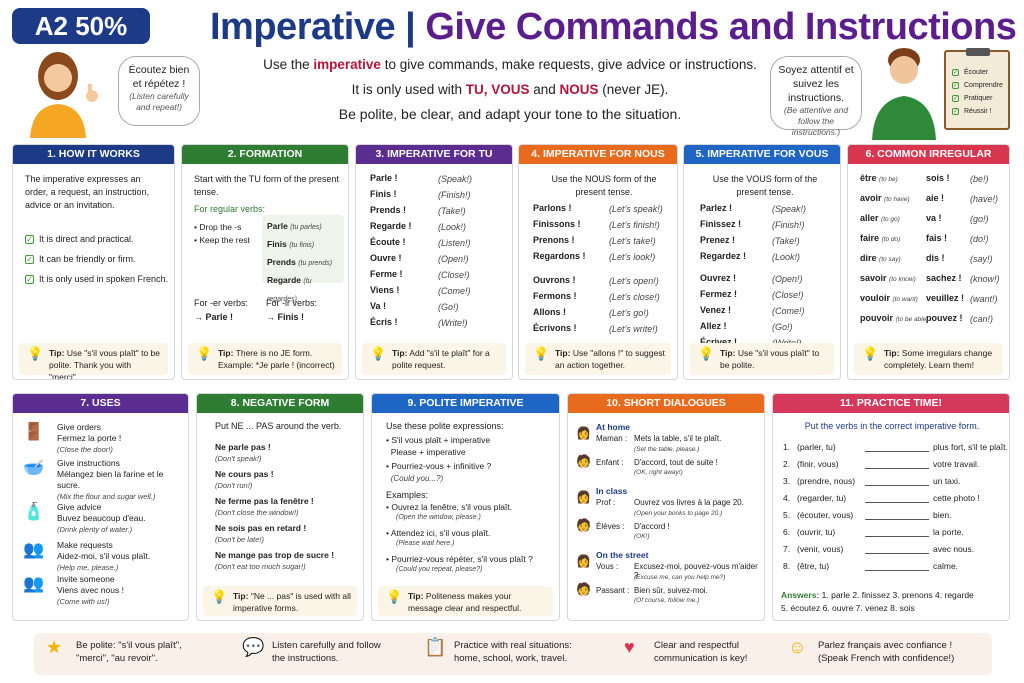 The height and width of the screenshot is (683, 1024). What do you see at coordinates (159, 77) in the screenshot?
I see `bubble-left-fr: Écoutez bien et répétez !` at bounding box center [159, 77].